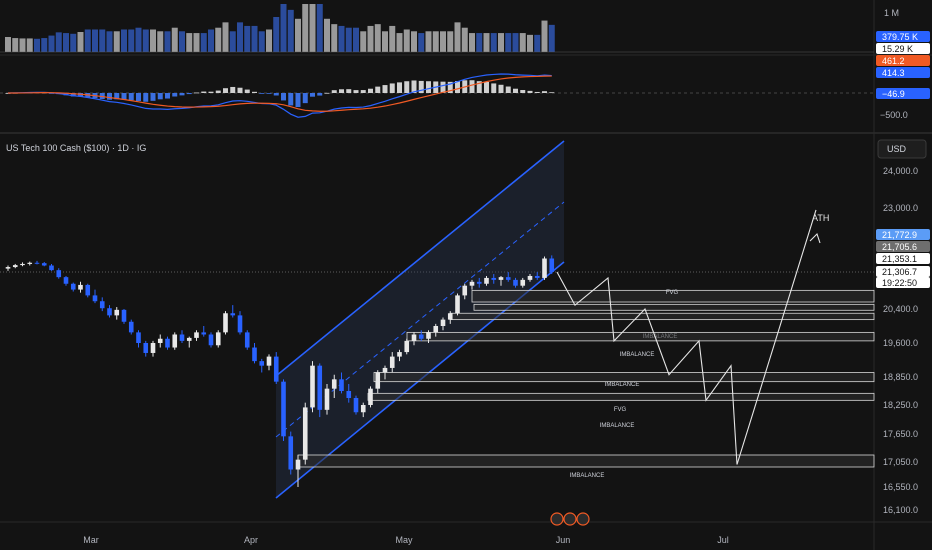 Image resolution: width=932 pixels, height=550 pixels. Describe the element at coordinates (406, 540) in the screenshot. I see `time-axis: Mar Apr May Jun Jul` at that location.